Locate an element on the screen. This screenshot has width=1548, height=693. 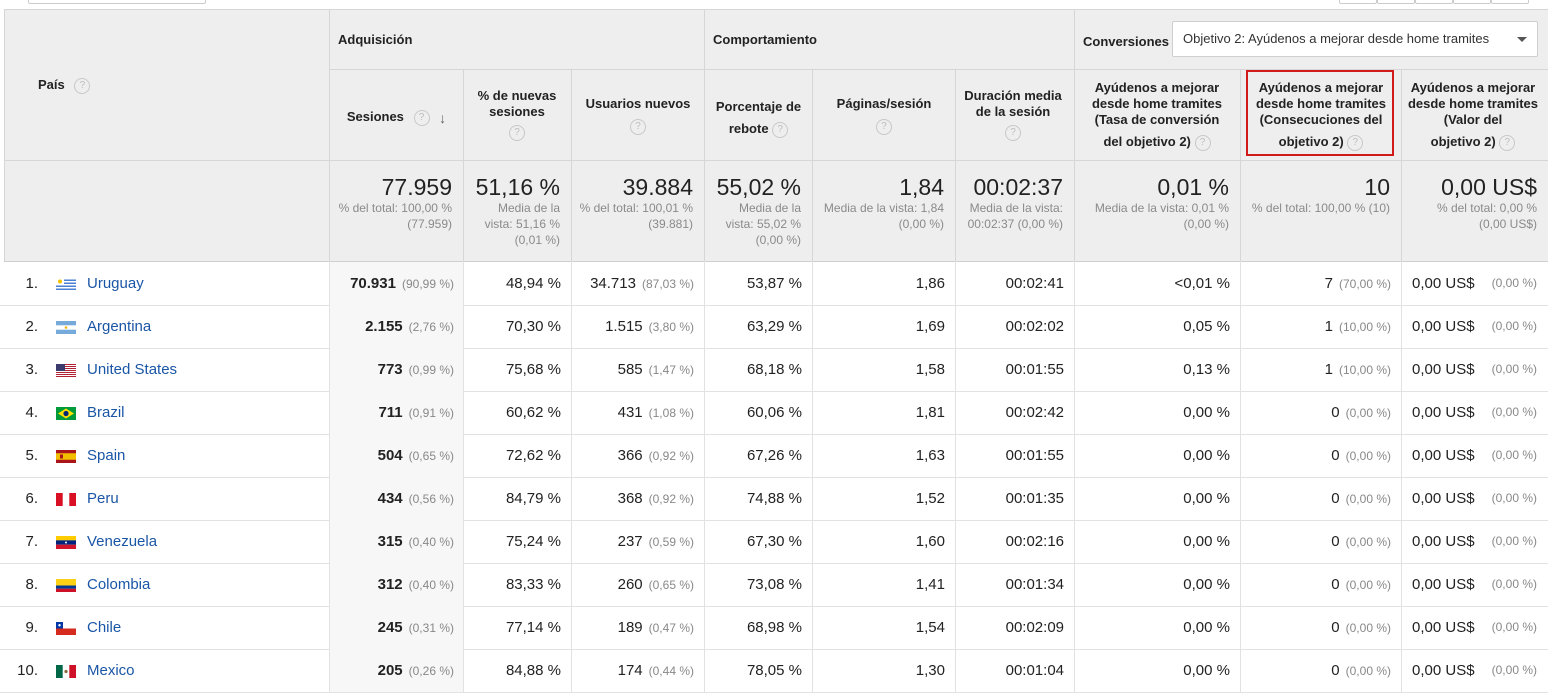
country-link: Mexico is located at coordinates (111, 670).